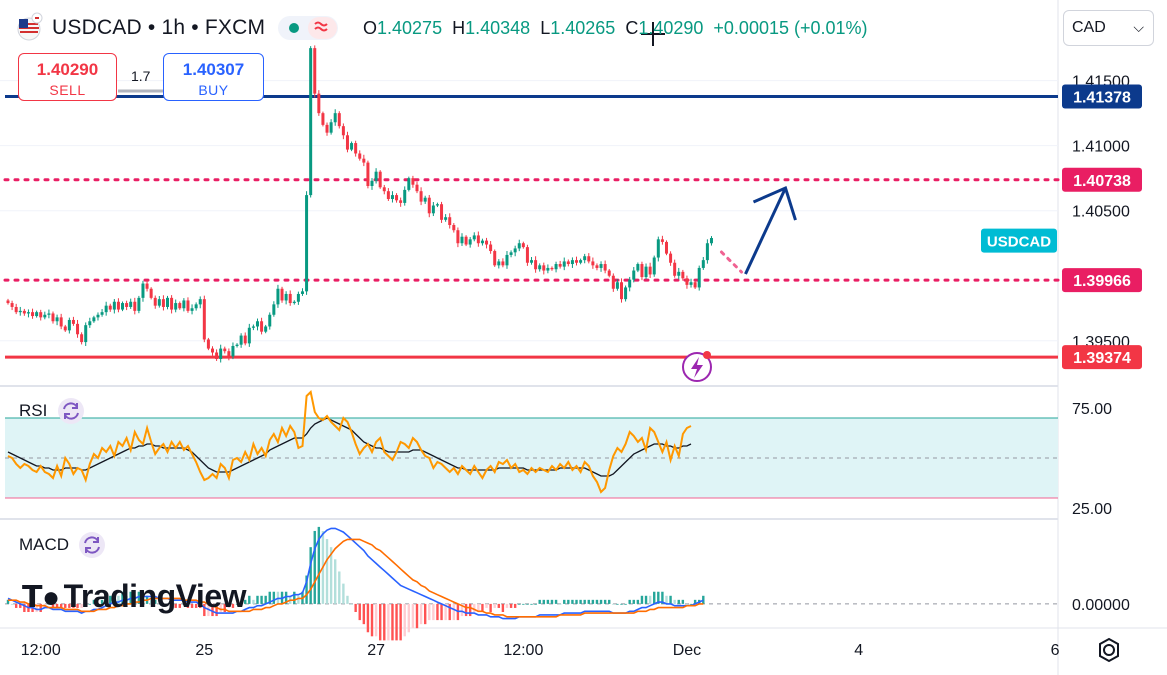 The width and height of the screenshot is (1167, 675). What do you see at coordinates (1102, 181) in the screenshot?
I see `price-level-tag-text: 1.40738` at bounding box center [1102, 181].